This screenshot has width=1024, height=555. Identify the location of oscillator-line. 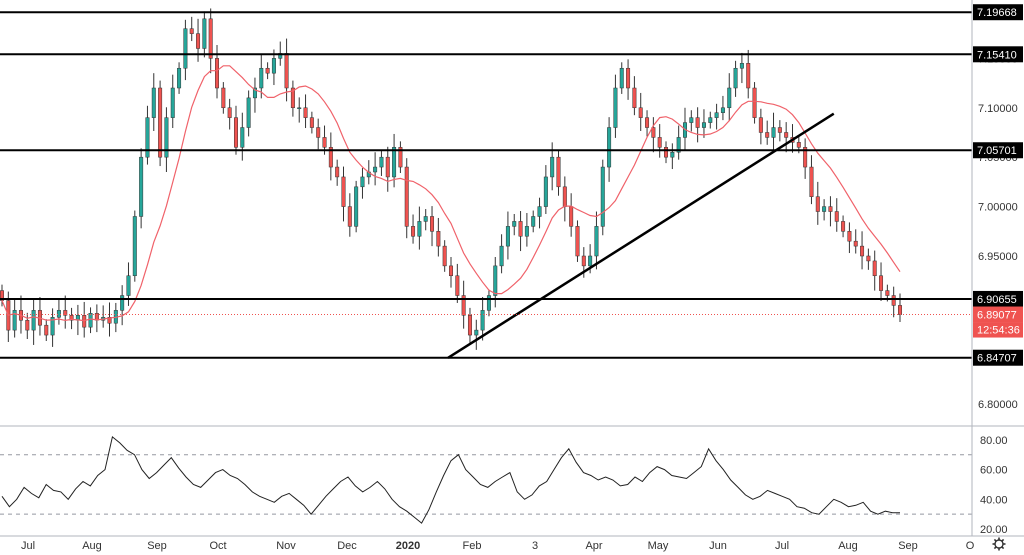
(450, 480).